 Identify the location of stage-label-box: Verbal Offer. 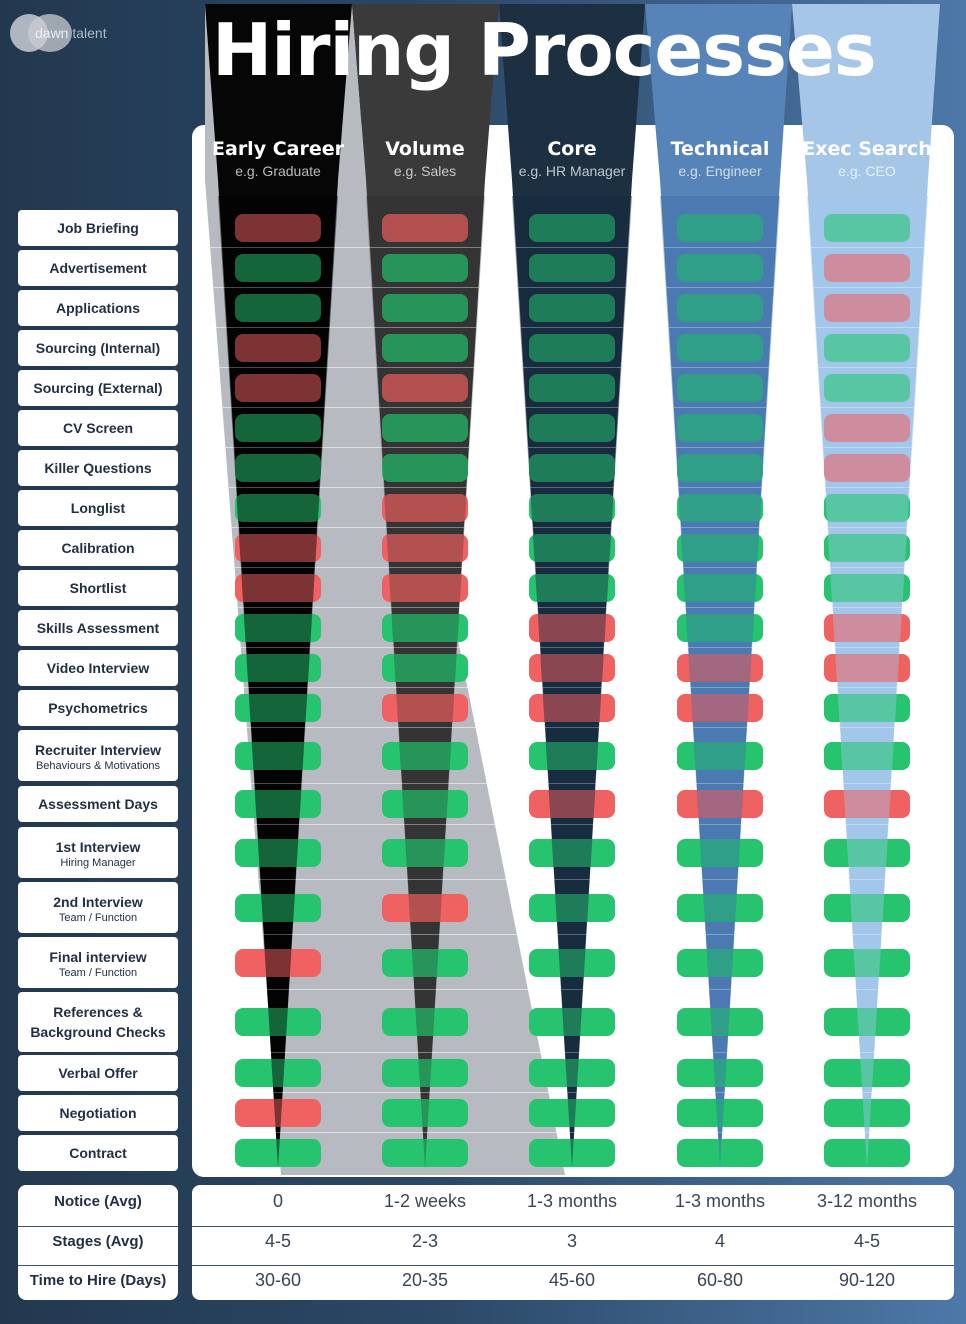
(98, 1073).